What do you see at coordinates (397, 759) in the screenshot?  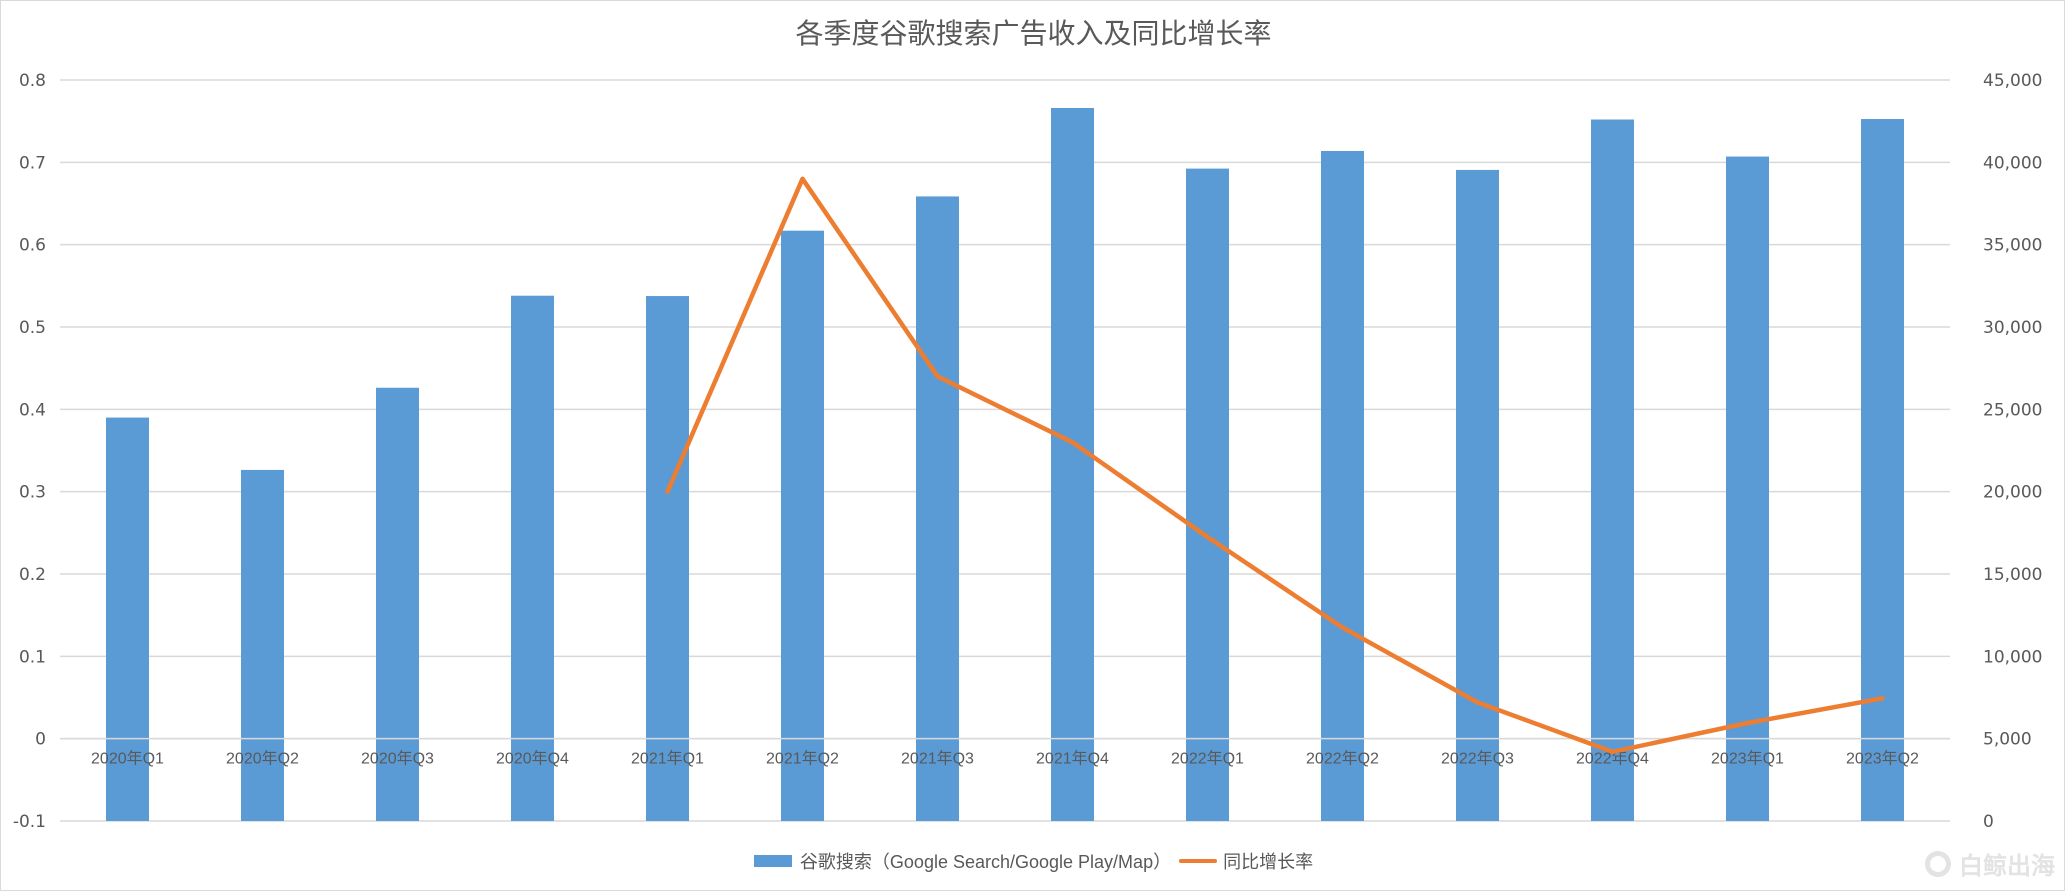 I see `x-axis-label: 2020年Q3` at bounding box center [397, 759].